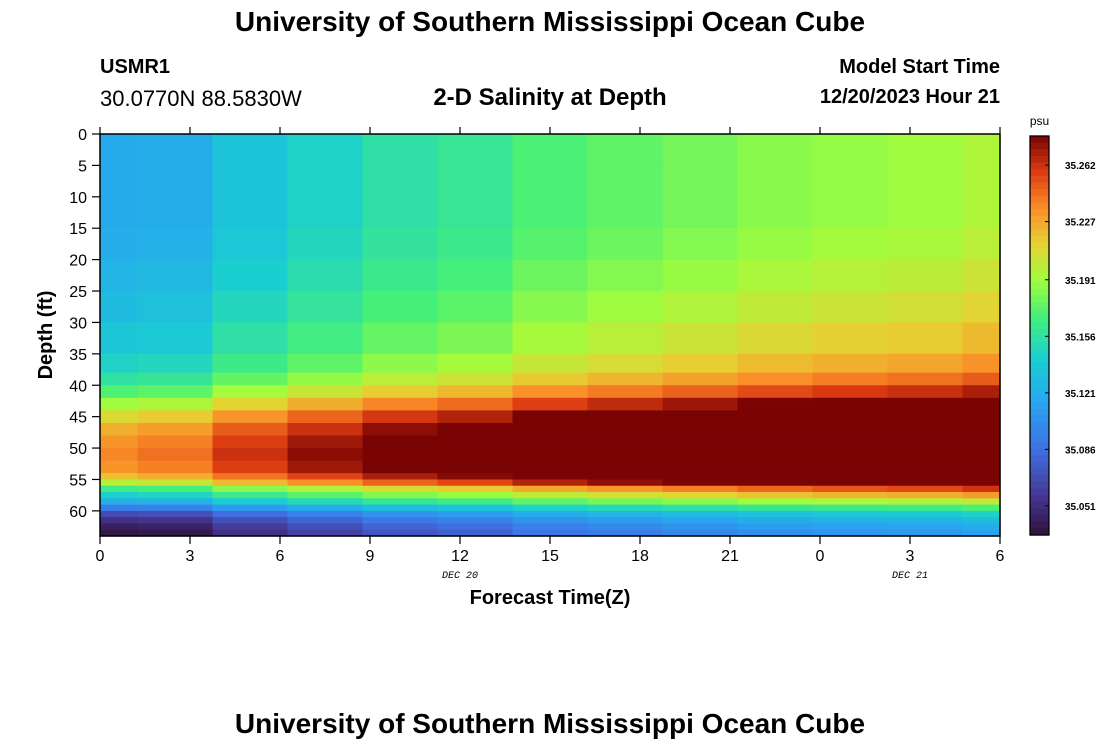 The height and width of the screenshot is (750, 1100). What do you see at coordinates (460, 576) in the screenshot?
I see `date-label: DEC 20` at bounding box center [460, 576].